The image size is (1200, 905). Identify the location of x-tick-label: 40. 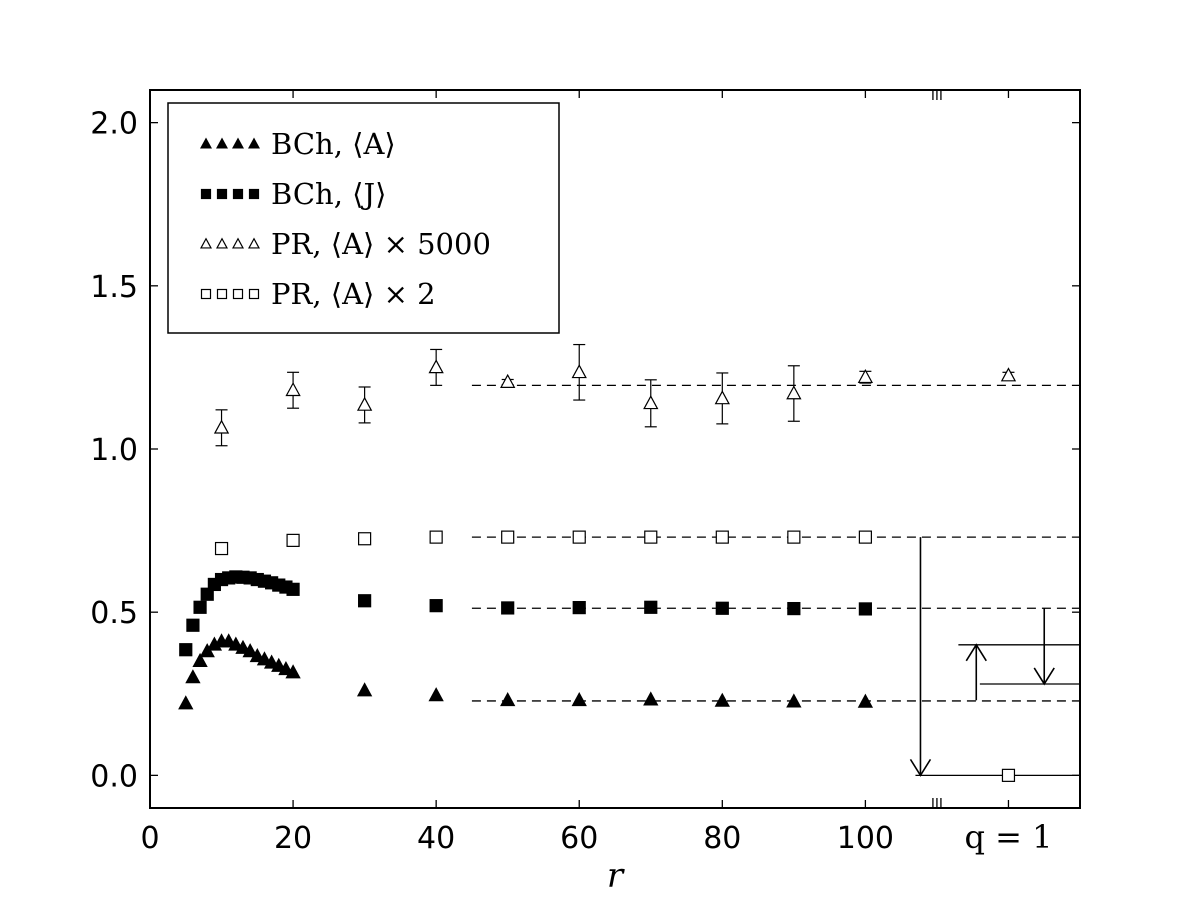
(436, 838).